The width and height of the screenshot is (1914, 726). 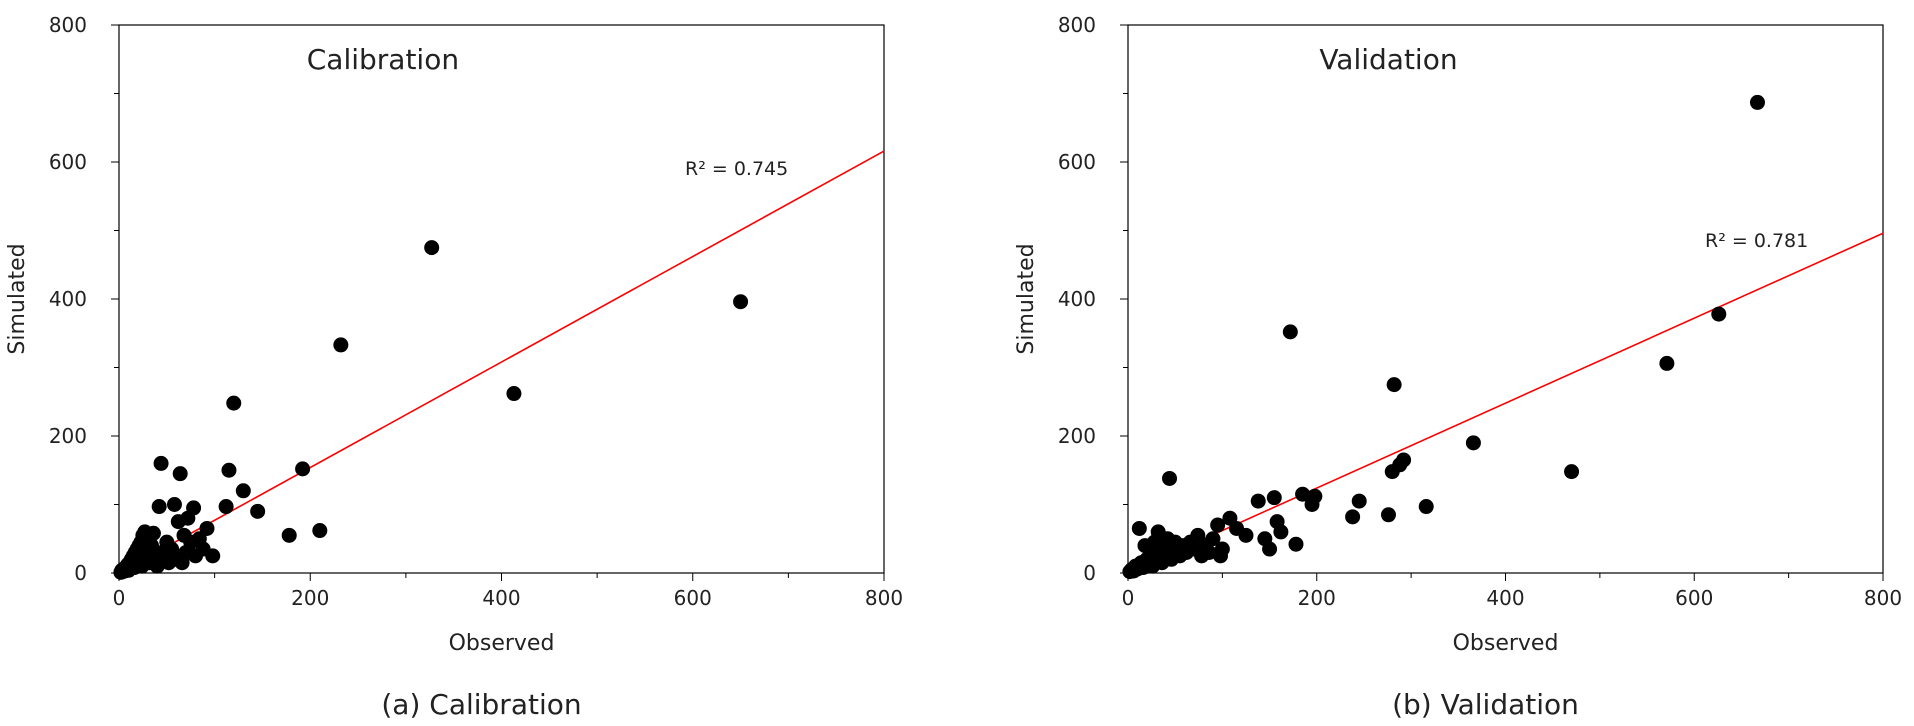 What do you see at coordinates (1128, 598) in the screenshot?
I see `validation-x-tick-label: 0` at bounding box center [1128, 598].